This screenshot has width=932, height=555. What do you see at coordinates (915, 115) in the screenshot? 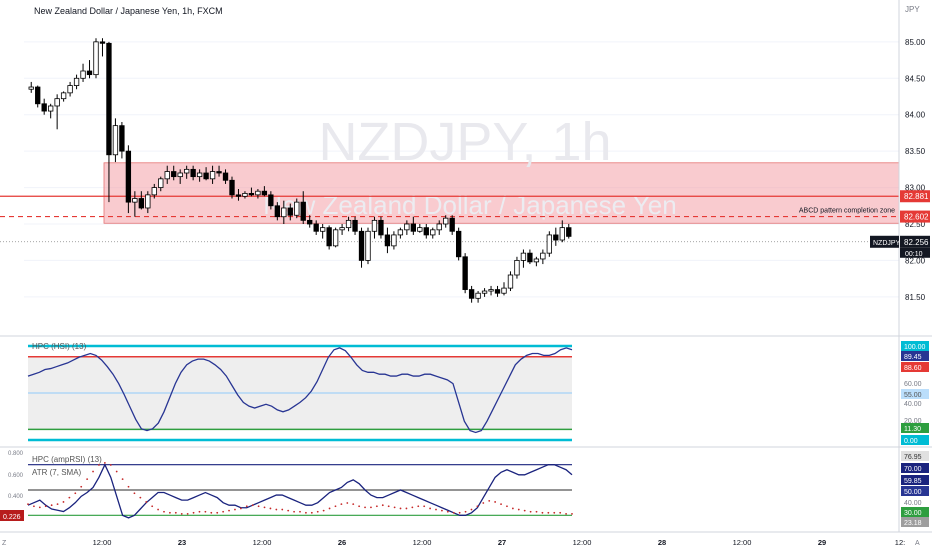
I see `price-tick-label: 84.00` at bounding box center [915, 115].